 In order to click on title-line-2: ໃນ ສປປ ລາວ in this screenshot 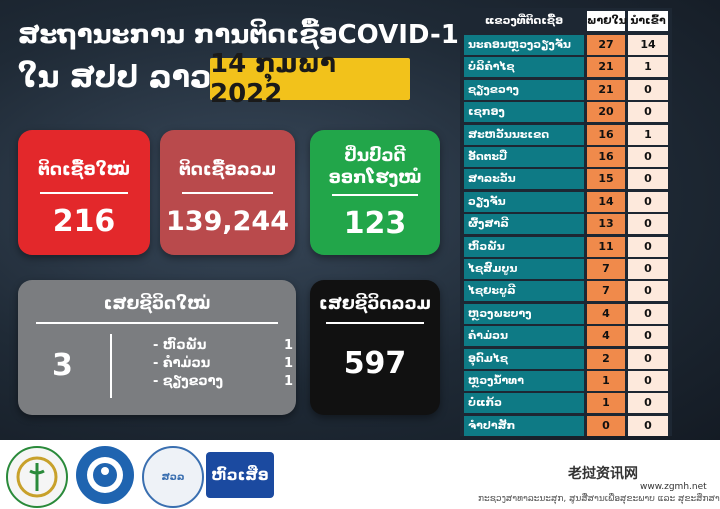, I will do `click(115, 77)`.